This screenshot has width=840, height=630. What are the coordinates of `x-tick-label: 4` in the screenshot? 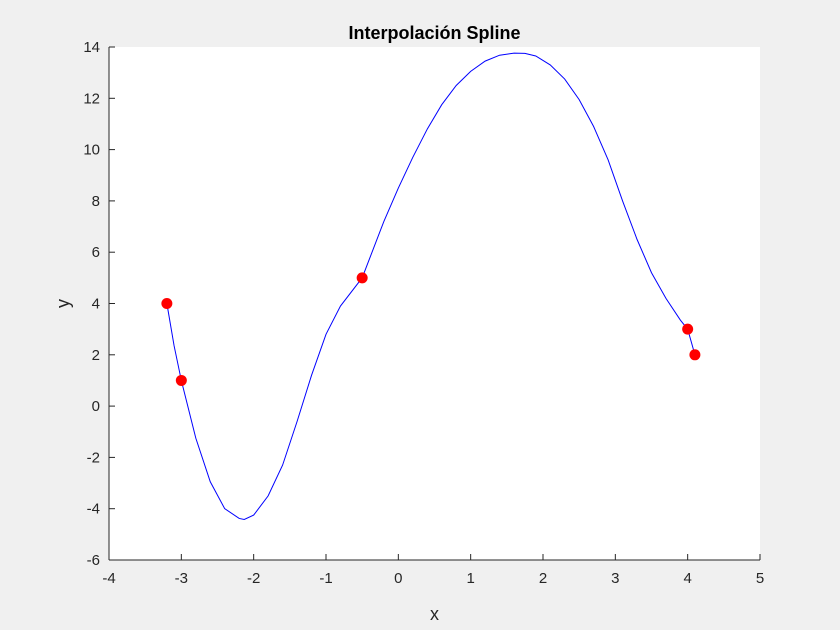 It's located at (687, 578).